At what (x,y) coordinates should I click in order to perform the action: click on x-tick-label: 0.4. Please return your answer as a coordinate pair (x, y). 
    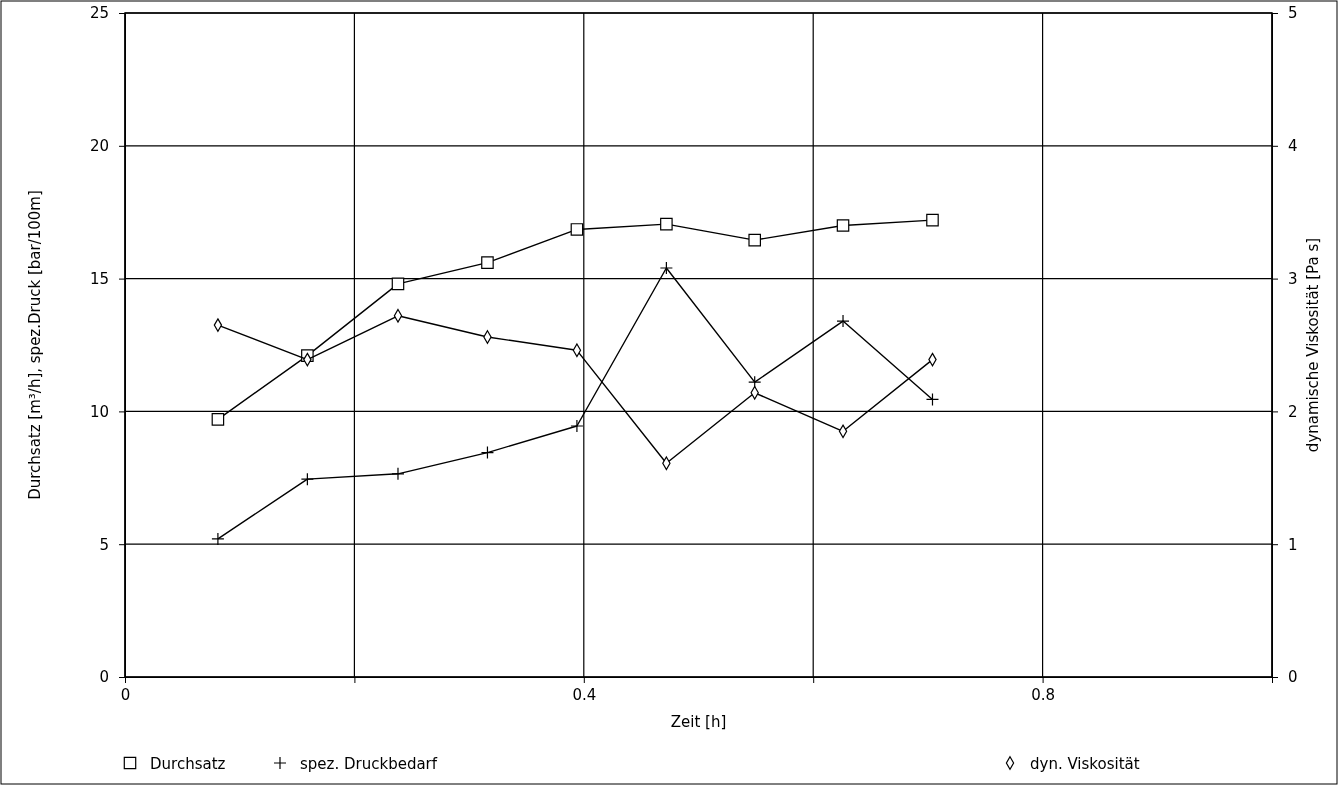
    Looking at the image, I should click on (584, 694).